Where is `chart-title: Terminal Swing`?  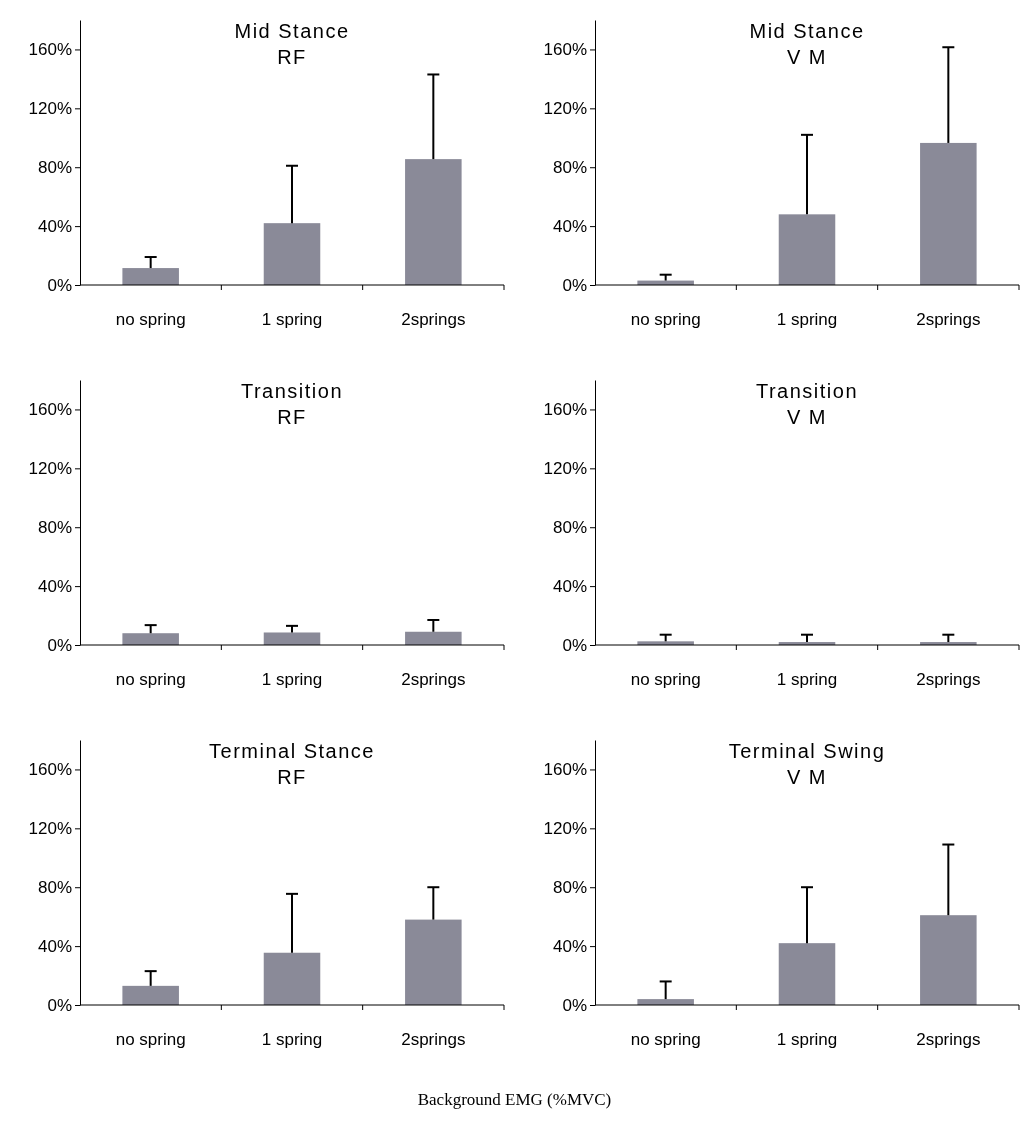 chart-title: Terminal Swing is located at coordinates (807, 751).